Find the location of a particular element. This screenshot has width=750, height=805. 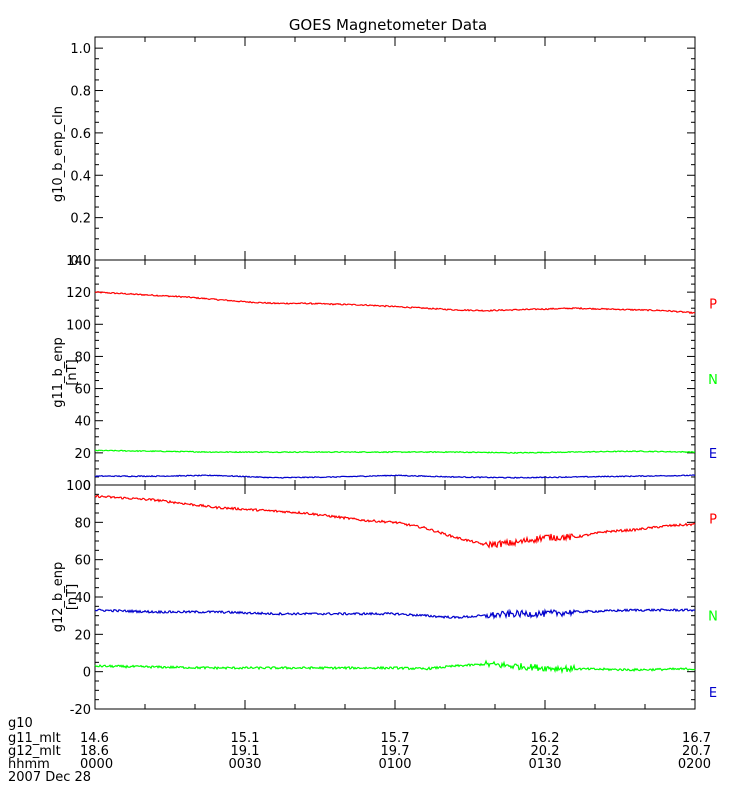

ytick-label-2-2: 20 is located at coordinates (82, 635).